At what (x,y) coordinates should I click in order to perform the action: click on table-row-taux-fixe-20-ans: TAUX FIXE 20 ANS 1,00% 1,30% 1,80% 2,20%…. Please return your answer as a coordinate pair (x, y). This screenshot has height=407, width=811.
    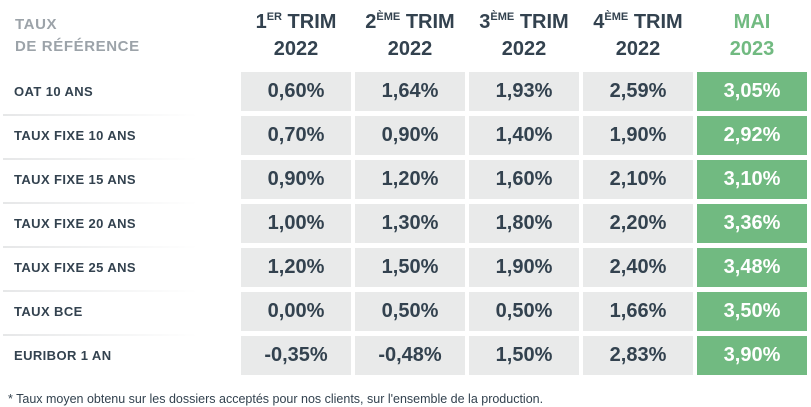
    Looking at the image, I should click on (407, 222).